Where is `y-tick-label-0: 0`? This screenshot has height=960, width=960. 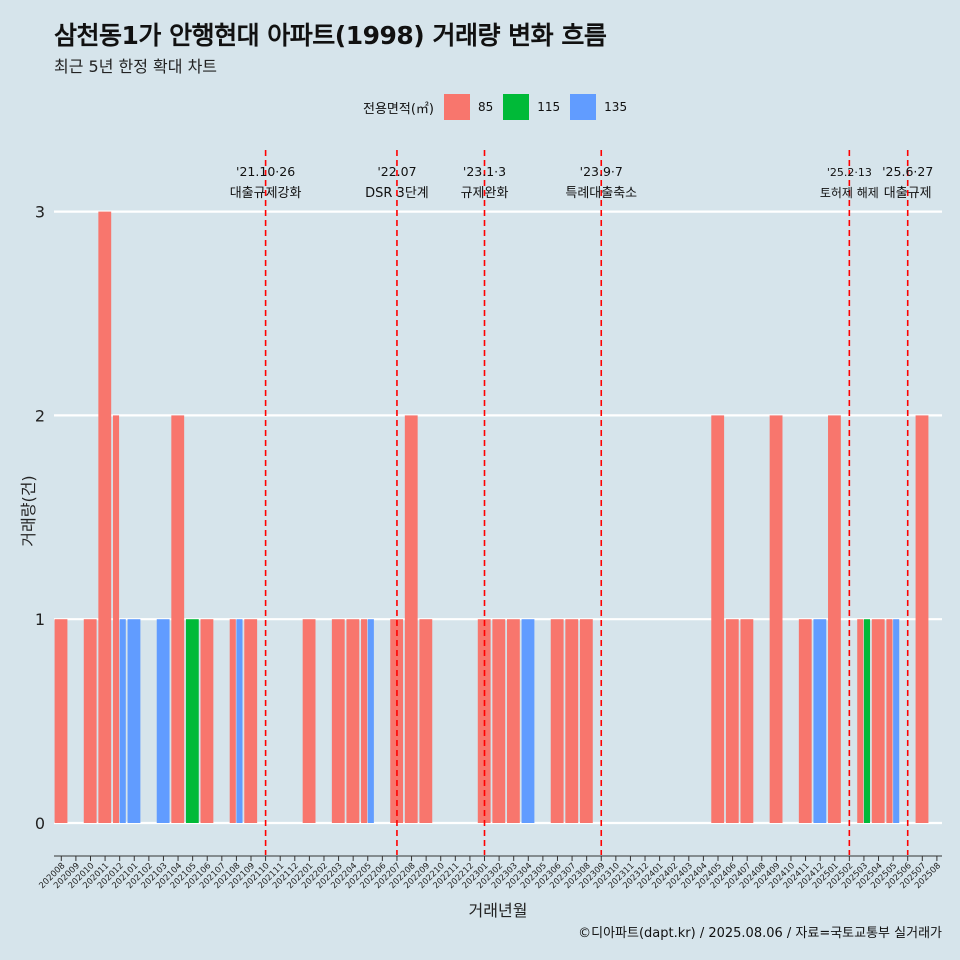 y-tick-label-0: 0 is located at coordinates (40, 823).